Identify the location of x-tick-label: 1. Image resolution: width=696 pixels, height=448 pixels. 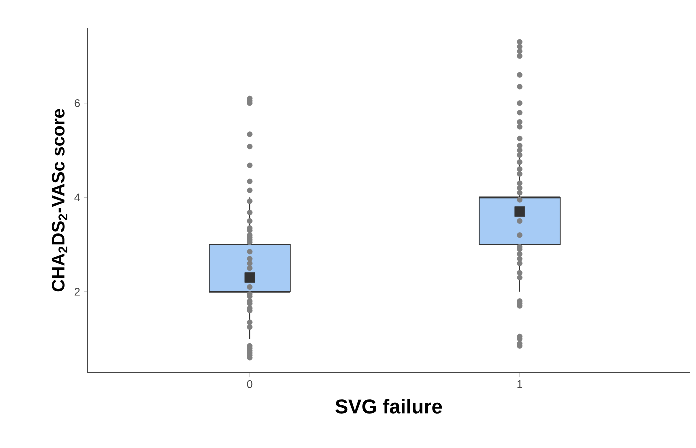
(520, 384).